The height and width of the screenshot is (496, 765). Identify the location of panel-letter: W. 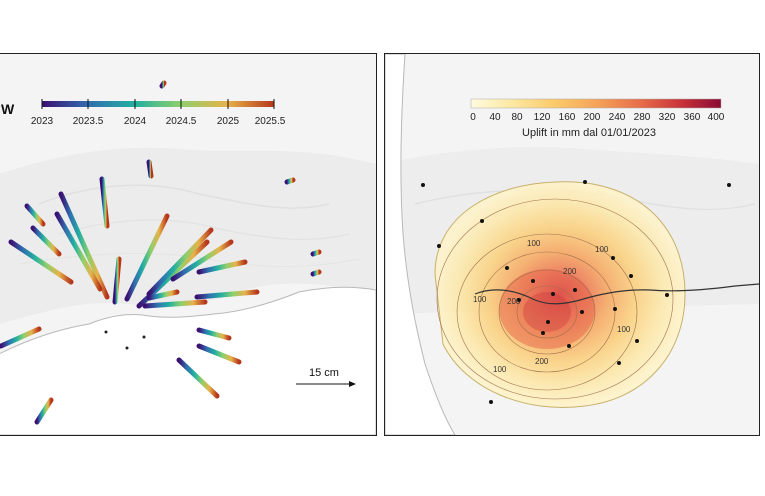
(8, 109).